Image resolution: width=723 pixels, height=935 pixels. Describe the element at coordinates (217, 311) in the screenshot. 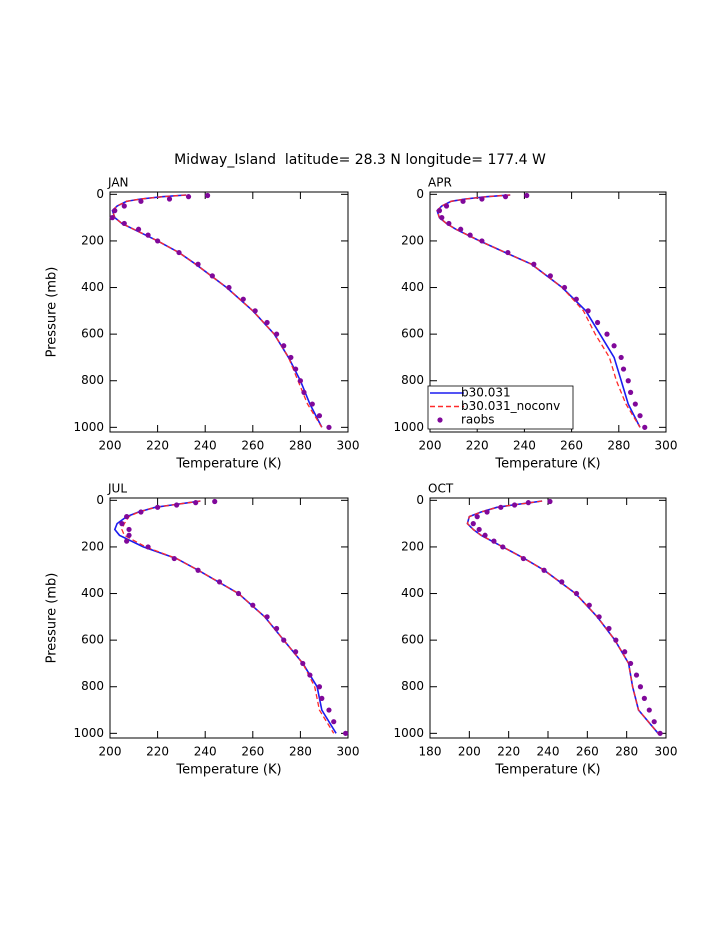

I see `profile-line` at that location.